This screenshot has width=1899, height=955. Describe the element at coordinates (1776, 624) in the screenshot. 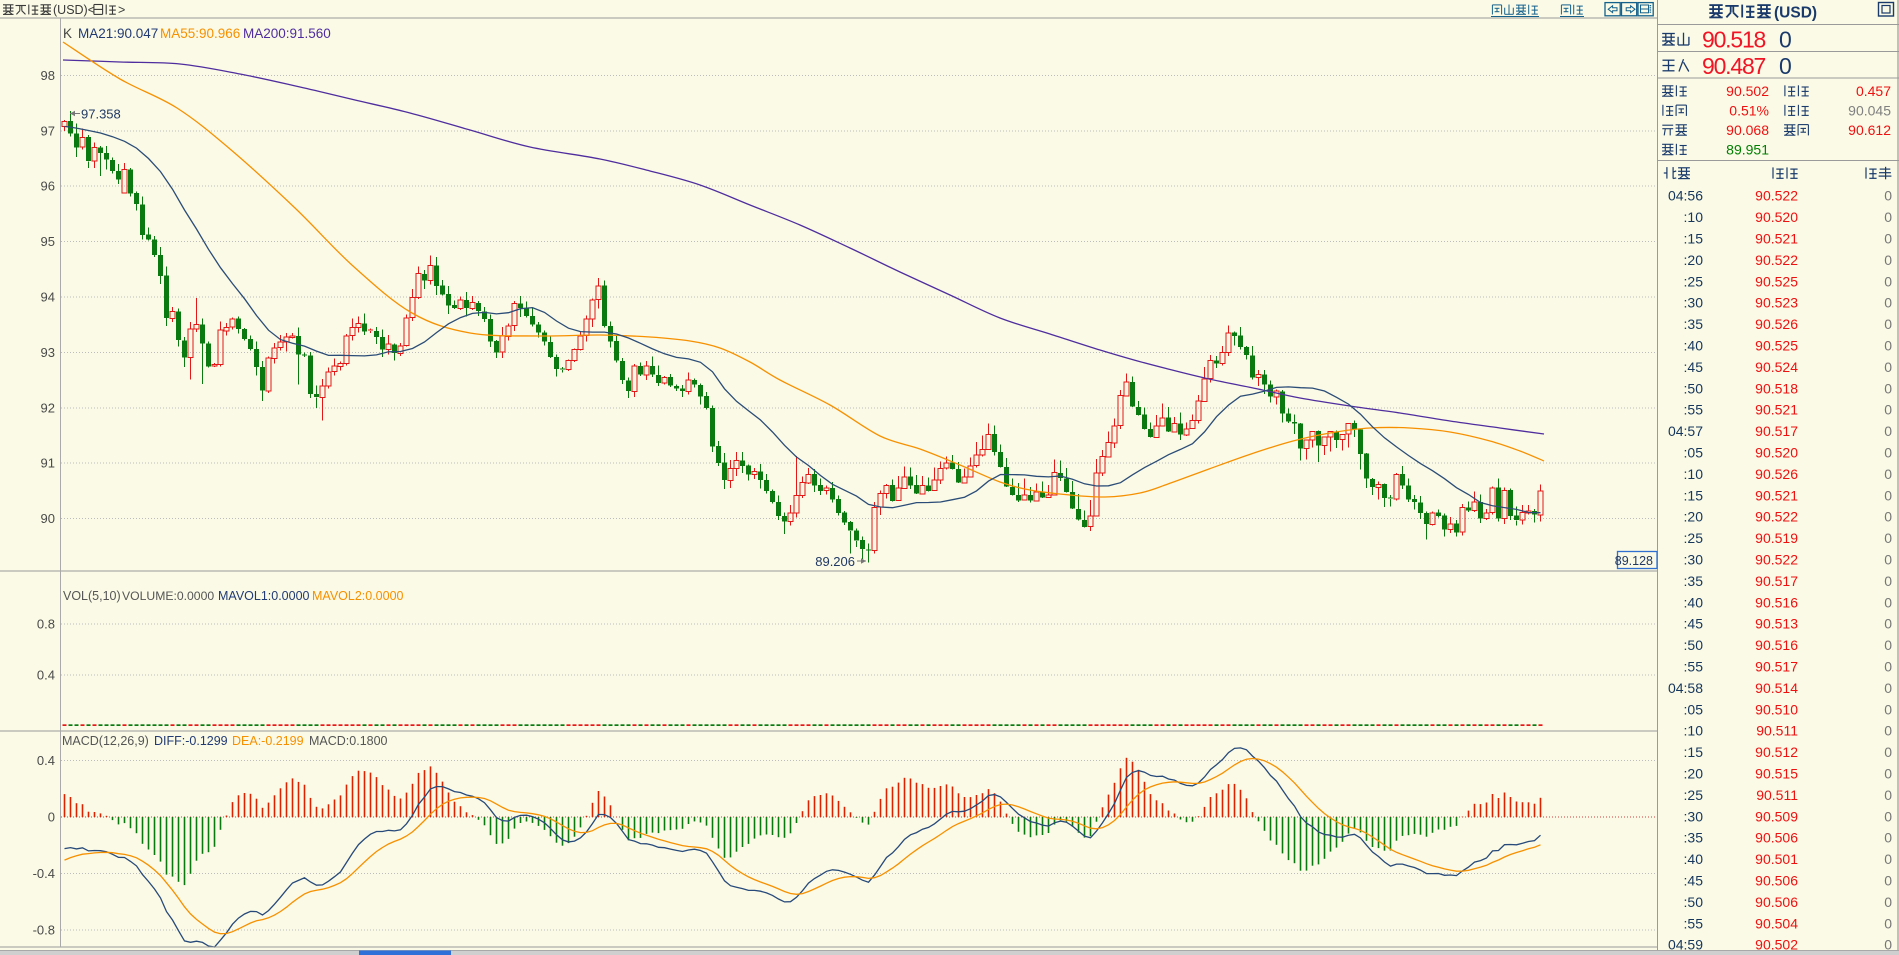

I see `svg-text: 90.513` at that location.